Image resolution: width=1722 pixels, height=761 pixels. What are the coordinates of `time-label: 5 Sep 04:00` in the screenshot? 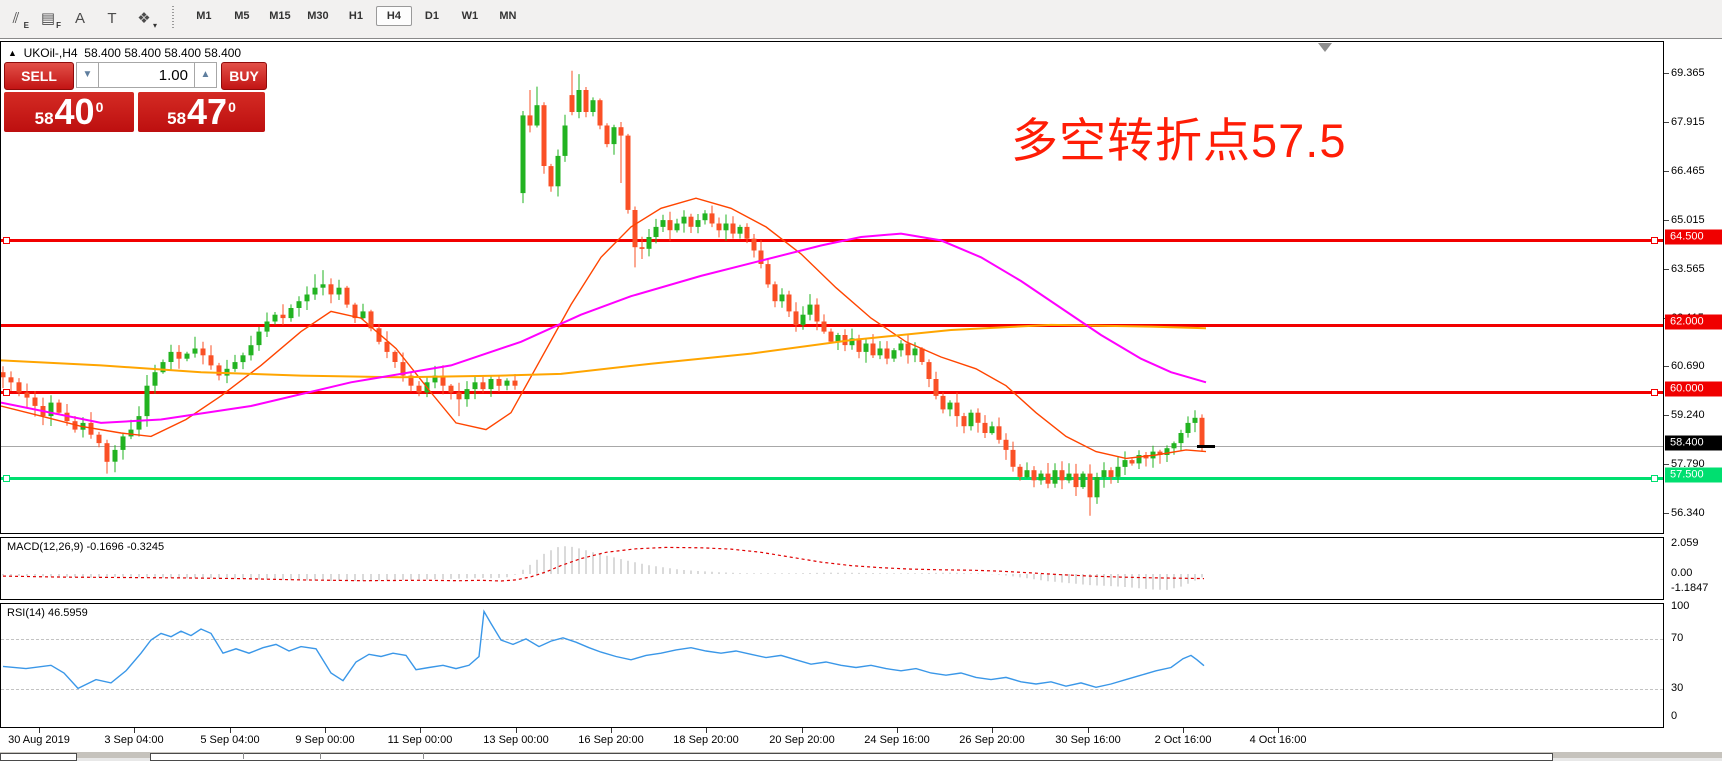 It's located at (230, 740).